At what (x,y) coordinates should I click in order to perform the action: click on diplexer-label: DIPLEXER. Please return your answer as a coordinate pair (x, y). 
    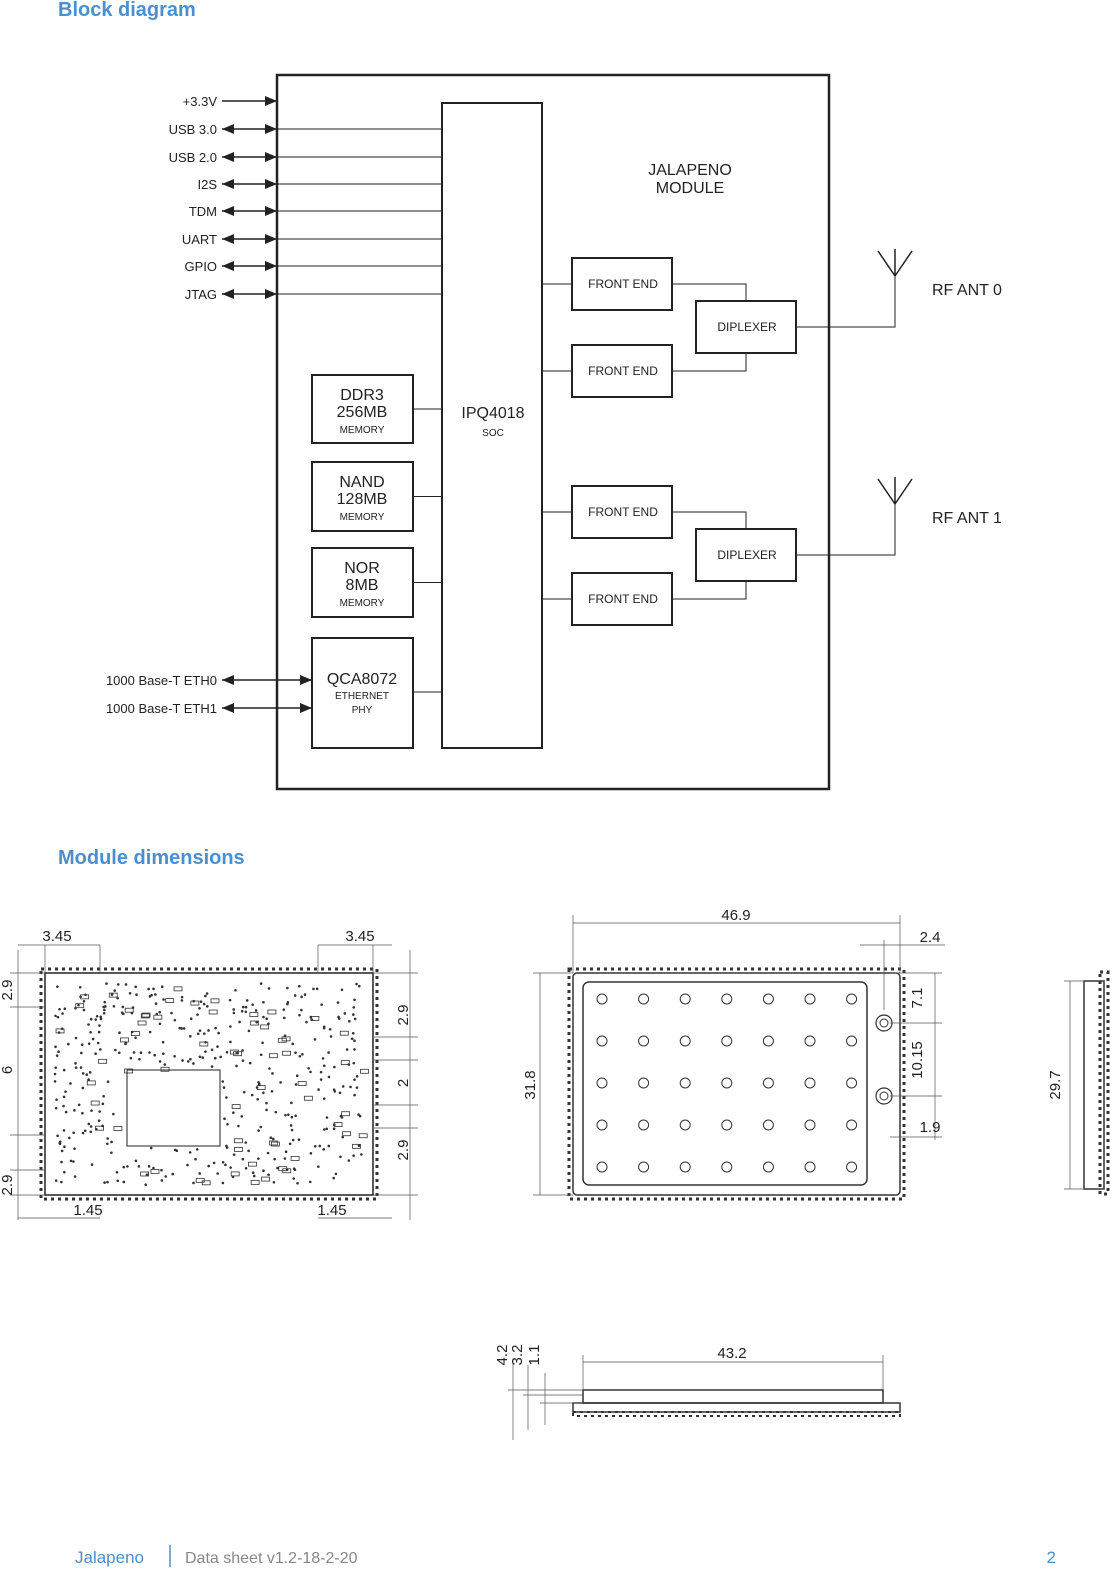
    Looking at the image, I should click on (747, 555).